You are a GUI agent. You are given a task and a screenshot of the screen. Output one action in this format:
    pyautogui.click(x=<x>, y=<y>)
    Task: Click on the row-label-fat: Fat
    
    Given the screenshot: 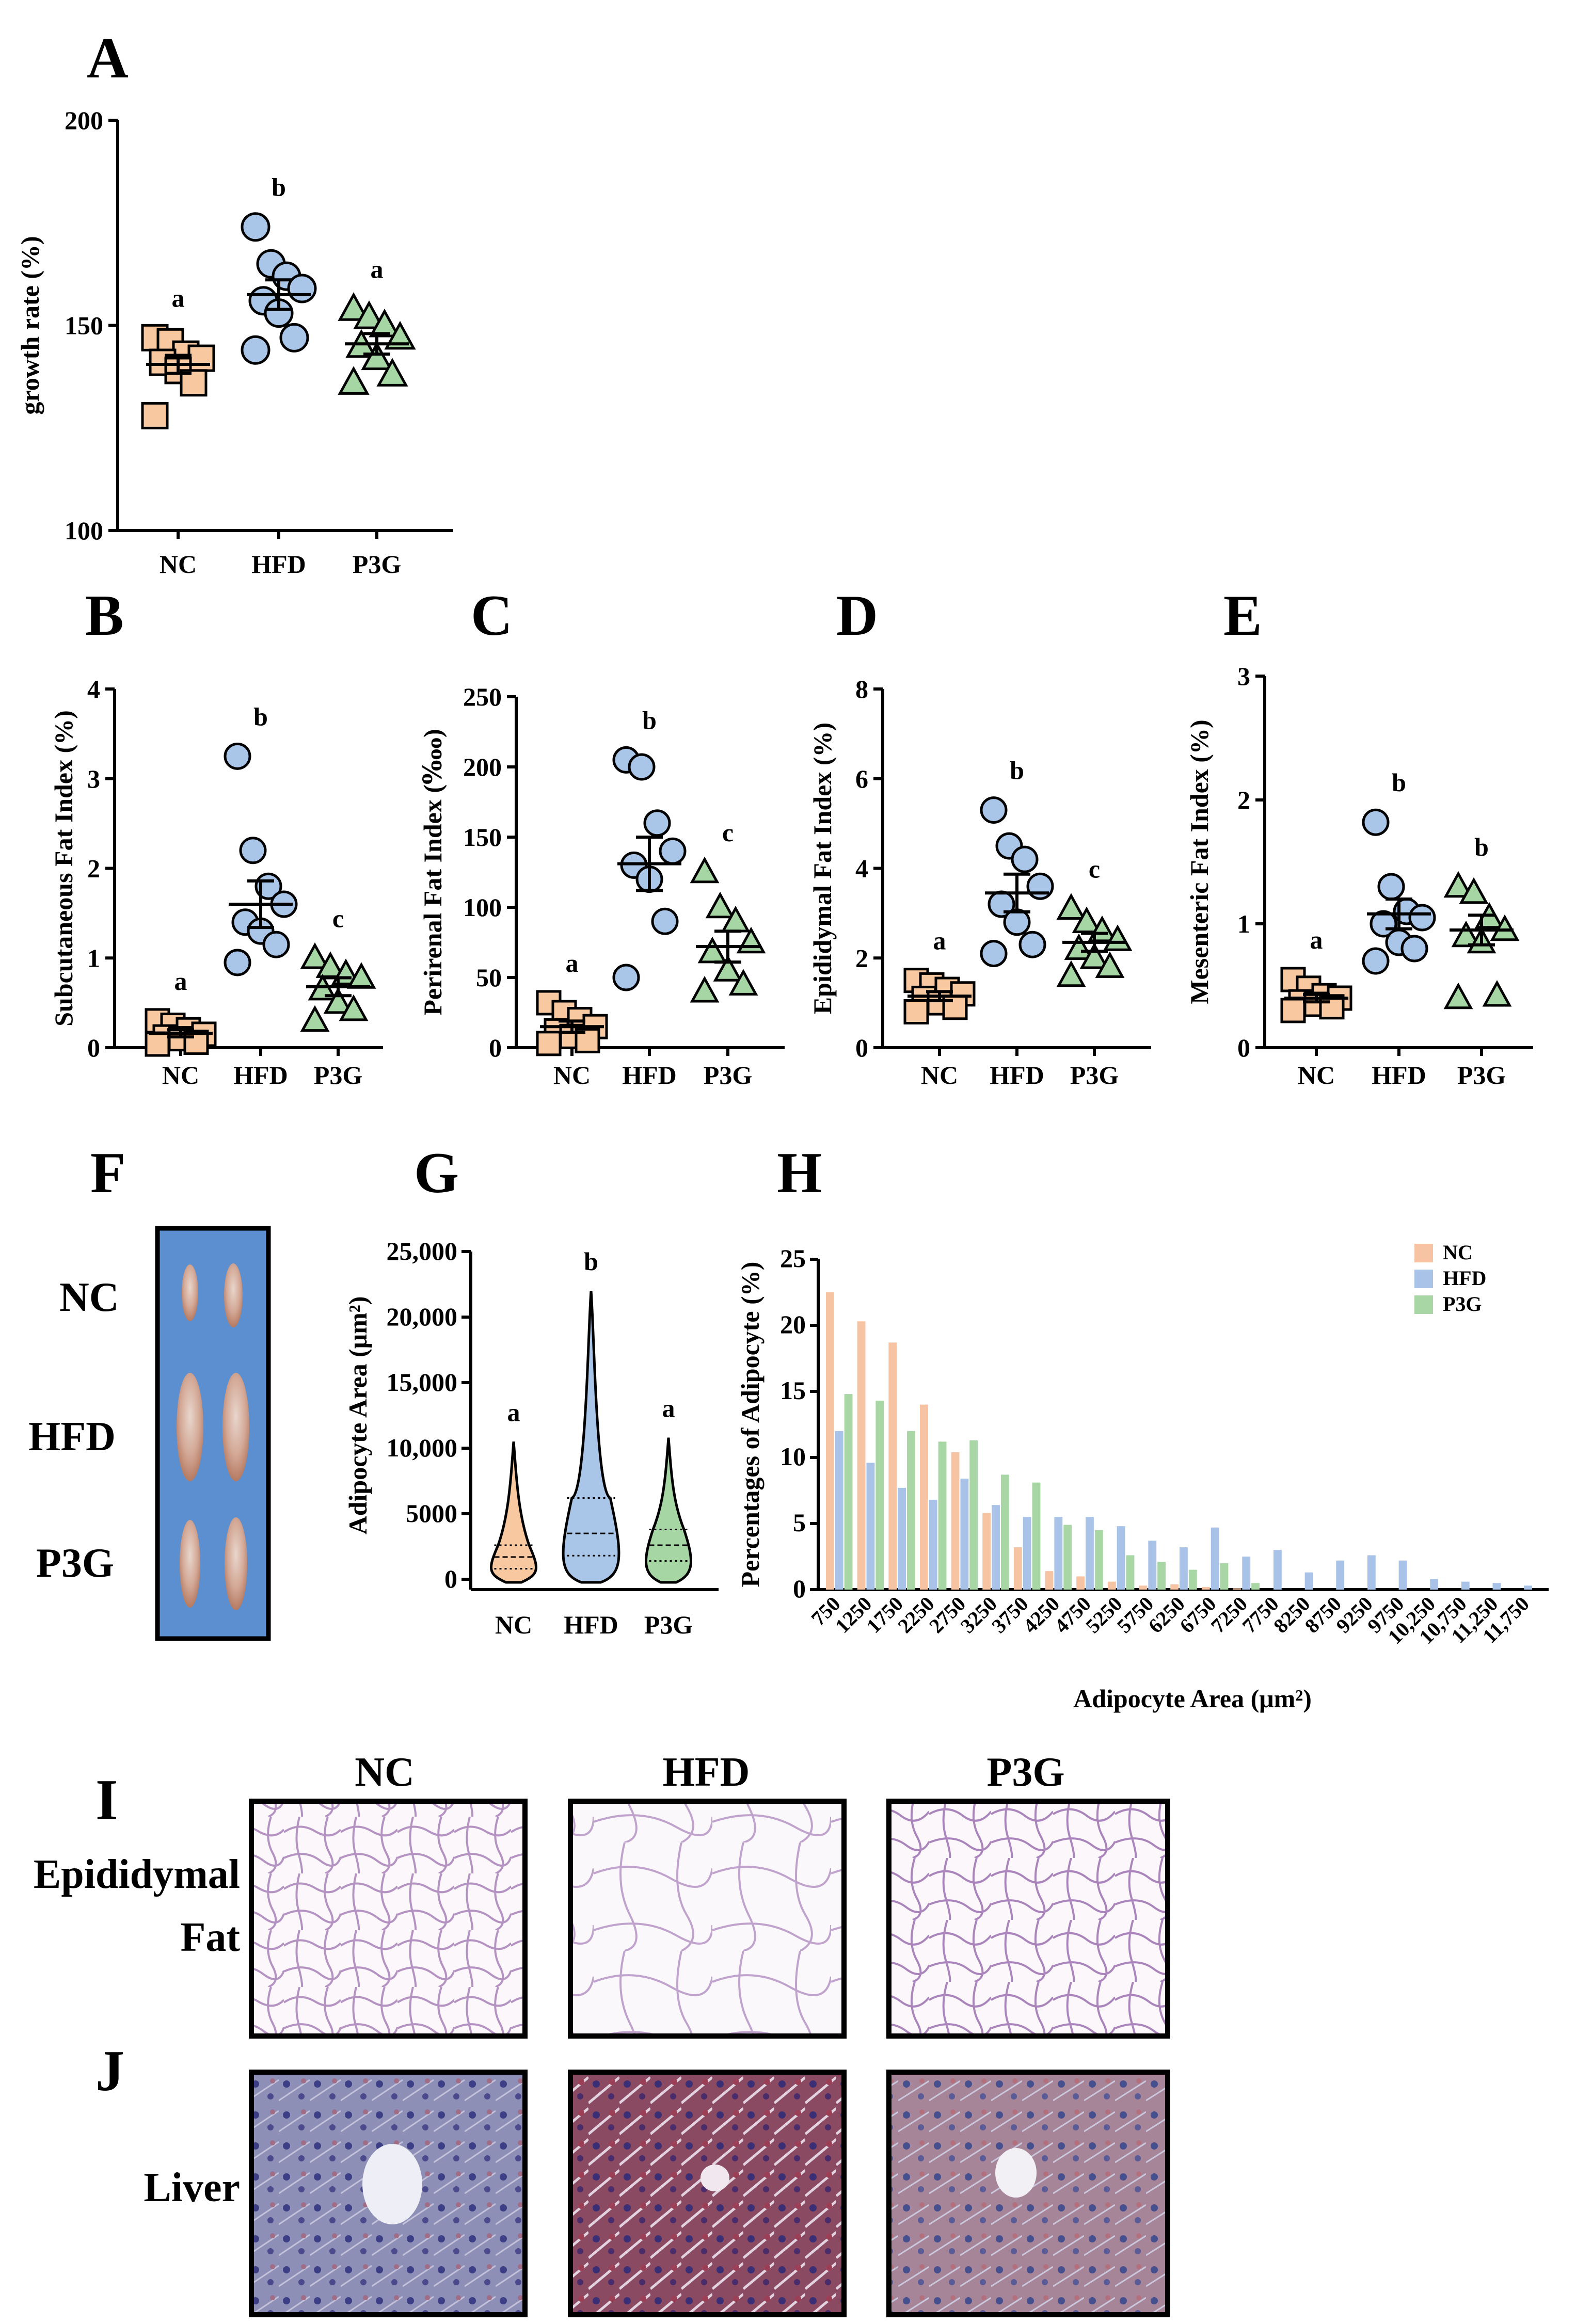 What is the action you would take?
    pyautogui.click(x=210, y=1937)
    